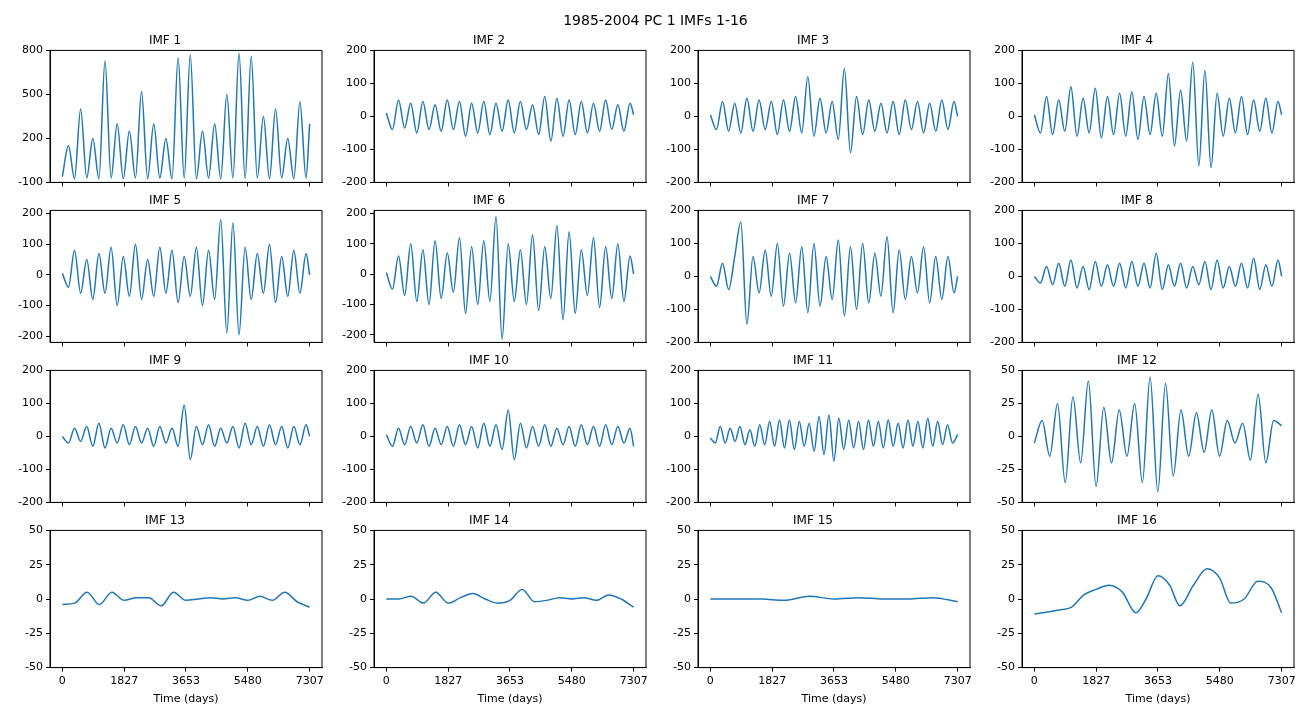  Describe the element at coordinates (32, 94) in the screenshot. I see `y-tick-label: 500` at that location.